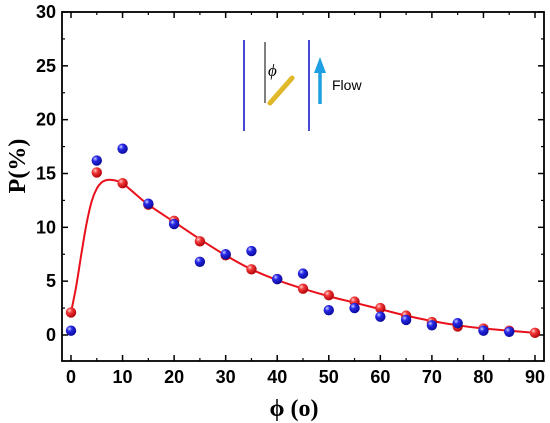  Describe the element at coordinates (46, 227) in the screenshot. I see `y-tick-label: 10` at that location.